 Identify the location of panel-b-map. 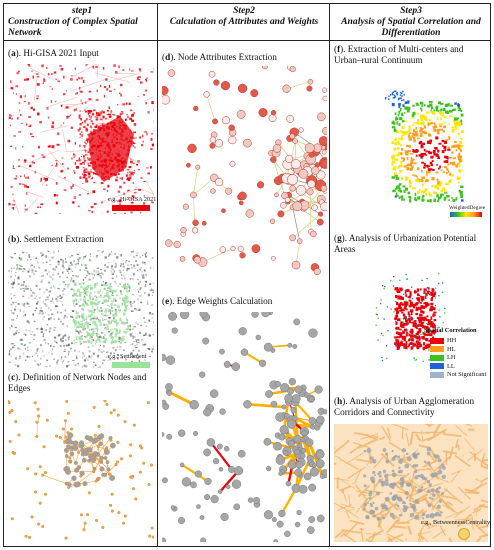
(81, 309).